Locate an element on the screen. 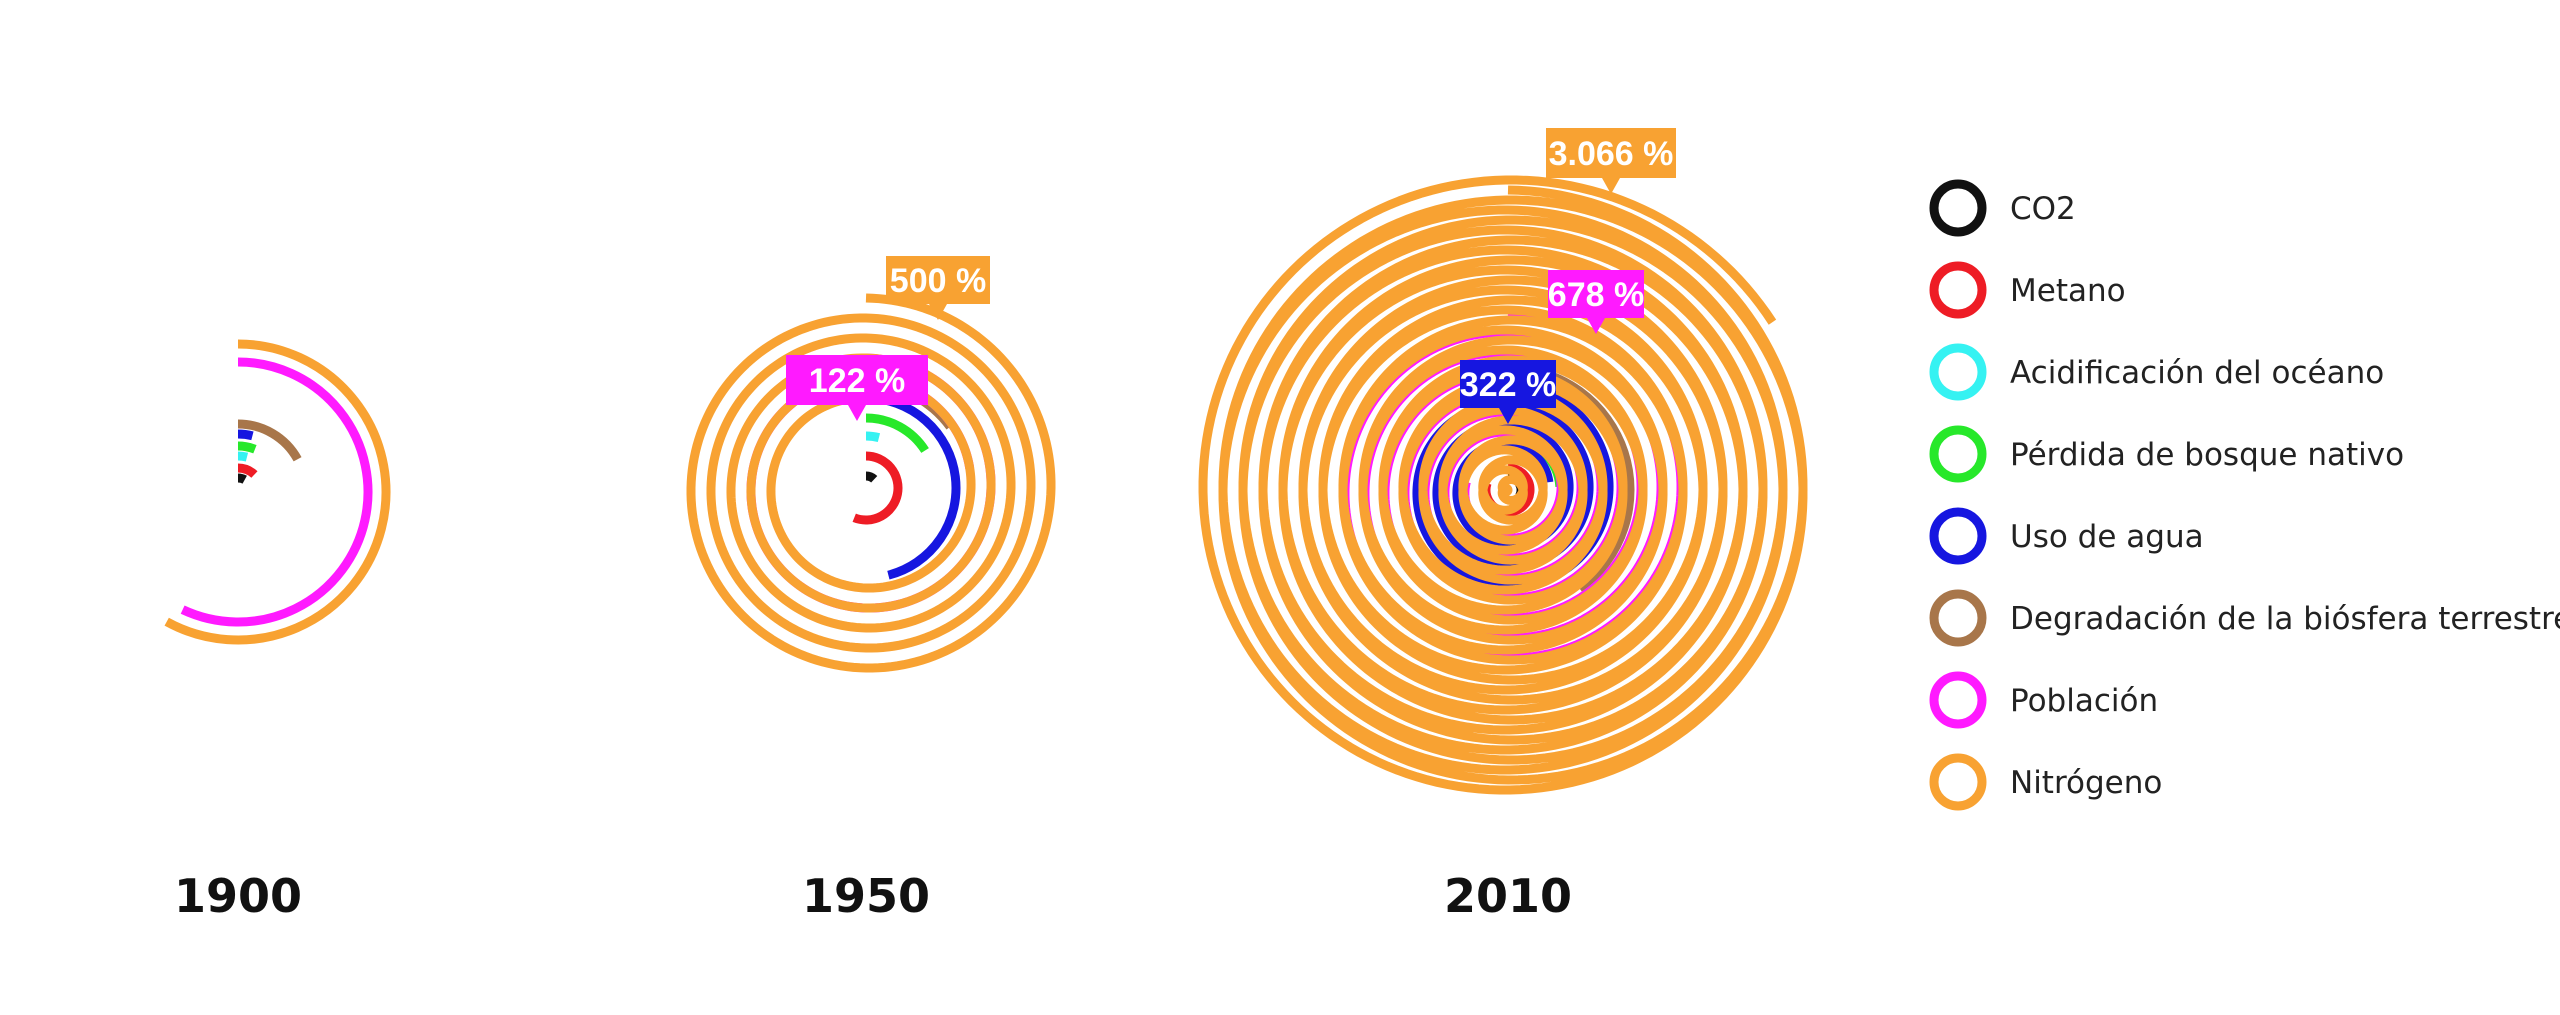 The width and height of the screenshot is (2560, 1015). spiral-co2-1950 is located at coordinates (871, 477).